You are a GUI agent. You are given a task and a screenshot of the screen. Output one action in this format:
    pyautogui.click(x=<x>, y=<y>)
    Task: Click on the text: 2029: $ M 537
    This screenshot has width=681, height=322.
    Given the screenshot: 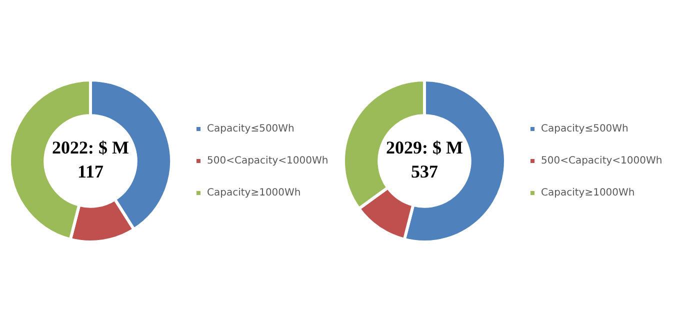 What is the action you would take?
    pyautogui.click(x=424, y=160)
    